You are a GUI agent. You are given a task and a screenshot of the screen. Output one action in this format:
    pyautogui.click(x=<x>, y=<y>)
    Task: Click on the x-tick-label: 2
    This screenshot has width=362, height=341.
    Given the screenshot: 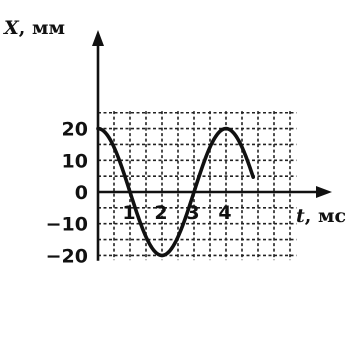 What is the action you would take?
    pyautogui.click(x=160, y=213)
    